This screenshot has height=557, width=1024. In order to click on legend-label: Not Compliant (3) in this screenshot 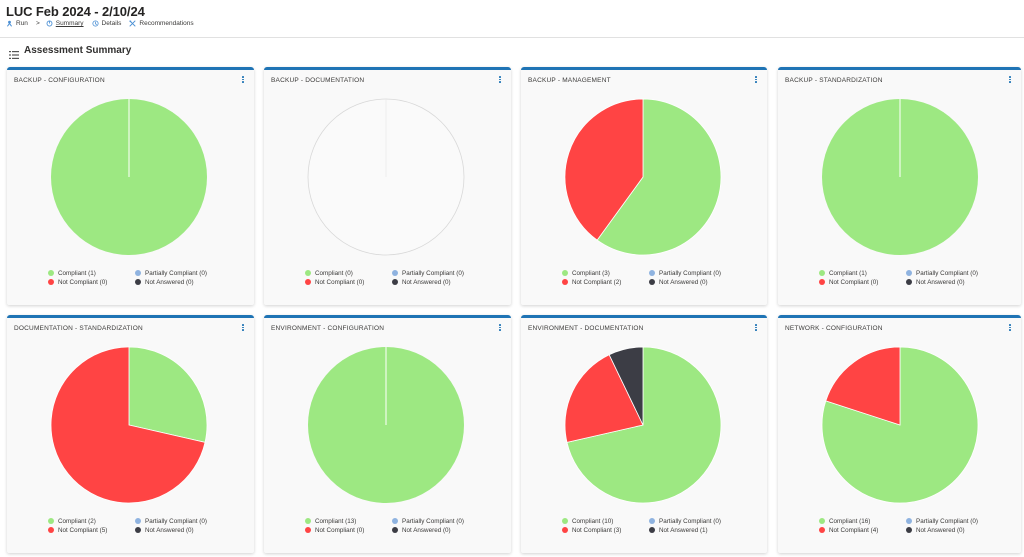, I will do `click(597, 530)`.